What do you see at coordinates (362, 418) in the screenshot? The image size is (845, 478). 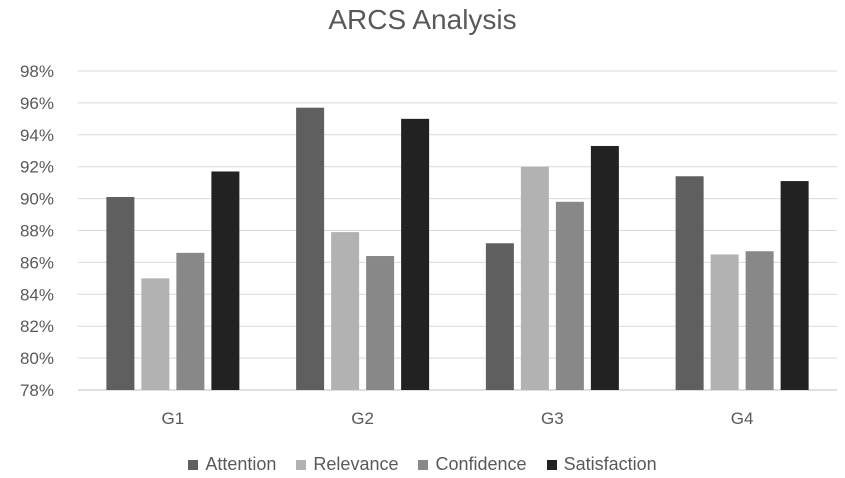 I see `x-tick-label: G2` at bounding box center [362, 418].